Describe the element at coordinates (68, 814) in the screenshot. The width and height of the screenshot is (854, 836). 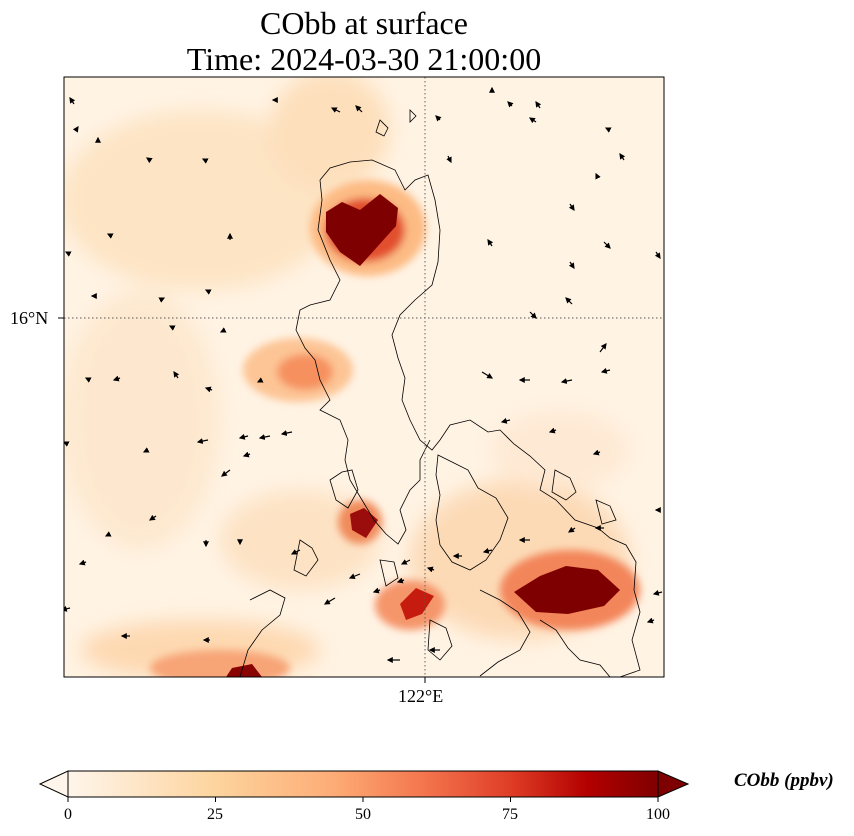
I see `colorbar-tick-0: 0` at that location.